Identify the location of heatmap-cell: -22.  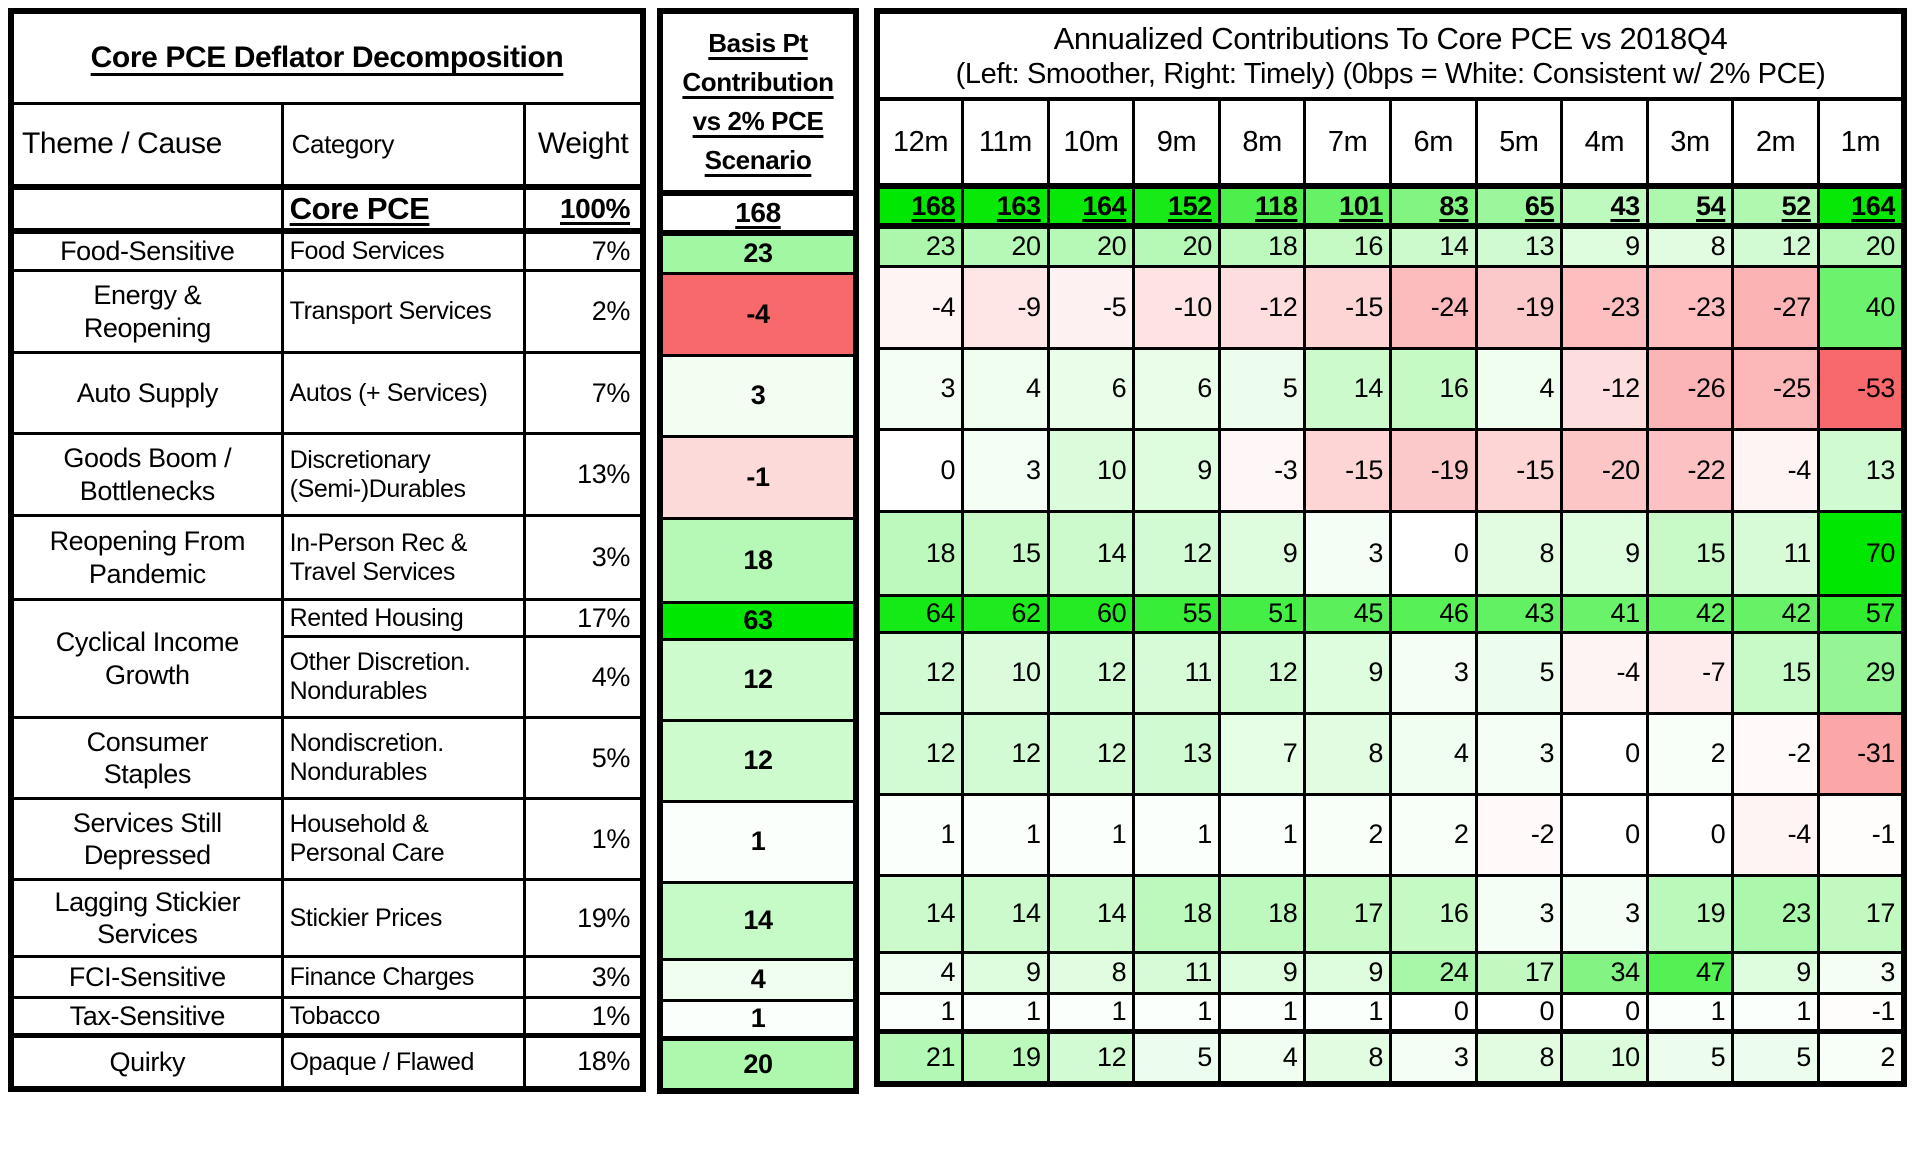
(1690, 470).